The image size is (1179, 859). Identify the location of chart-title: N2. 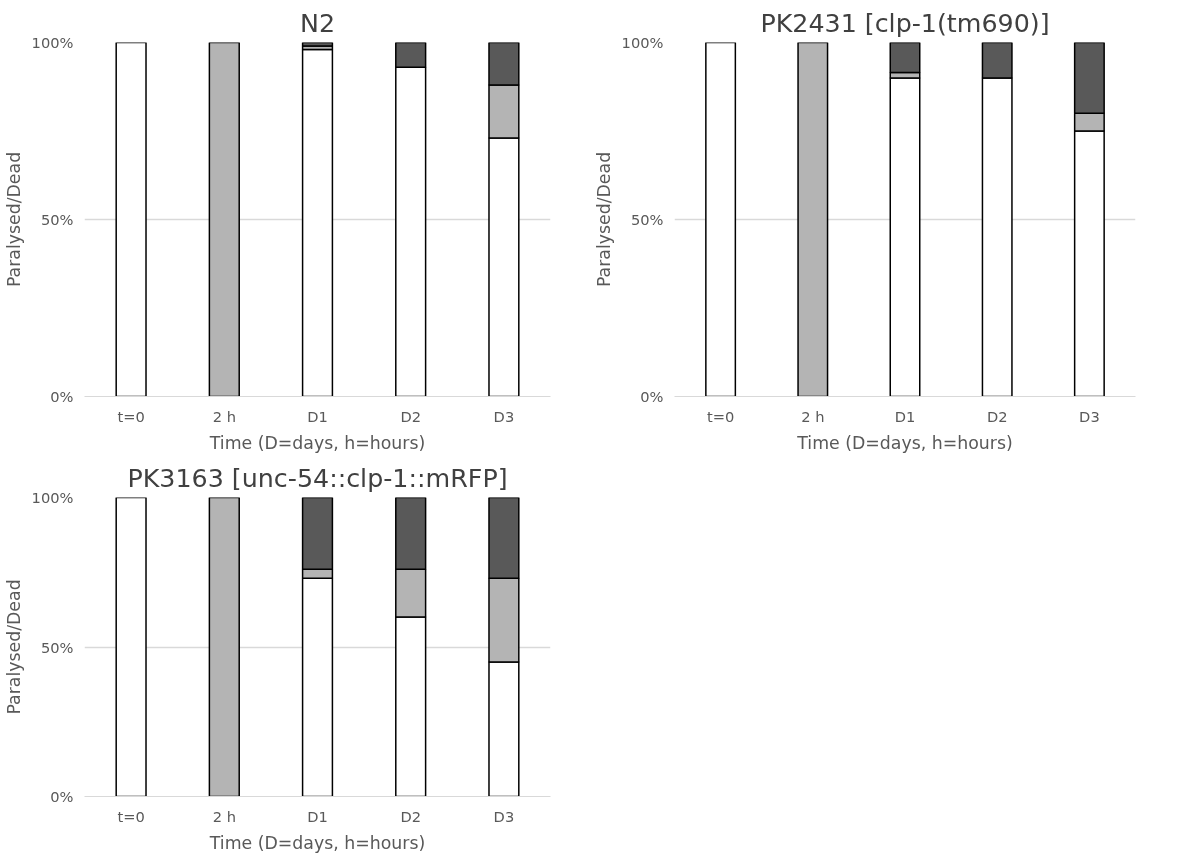
(317, 22).